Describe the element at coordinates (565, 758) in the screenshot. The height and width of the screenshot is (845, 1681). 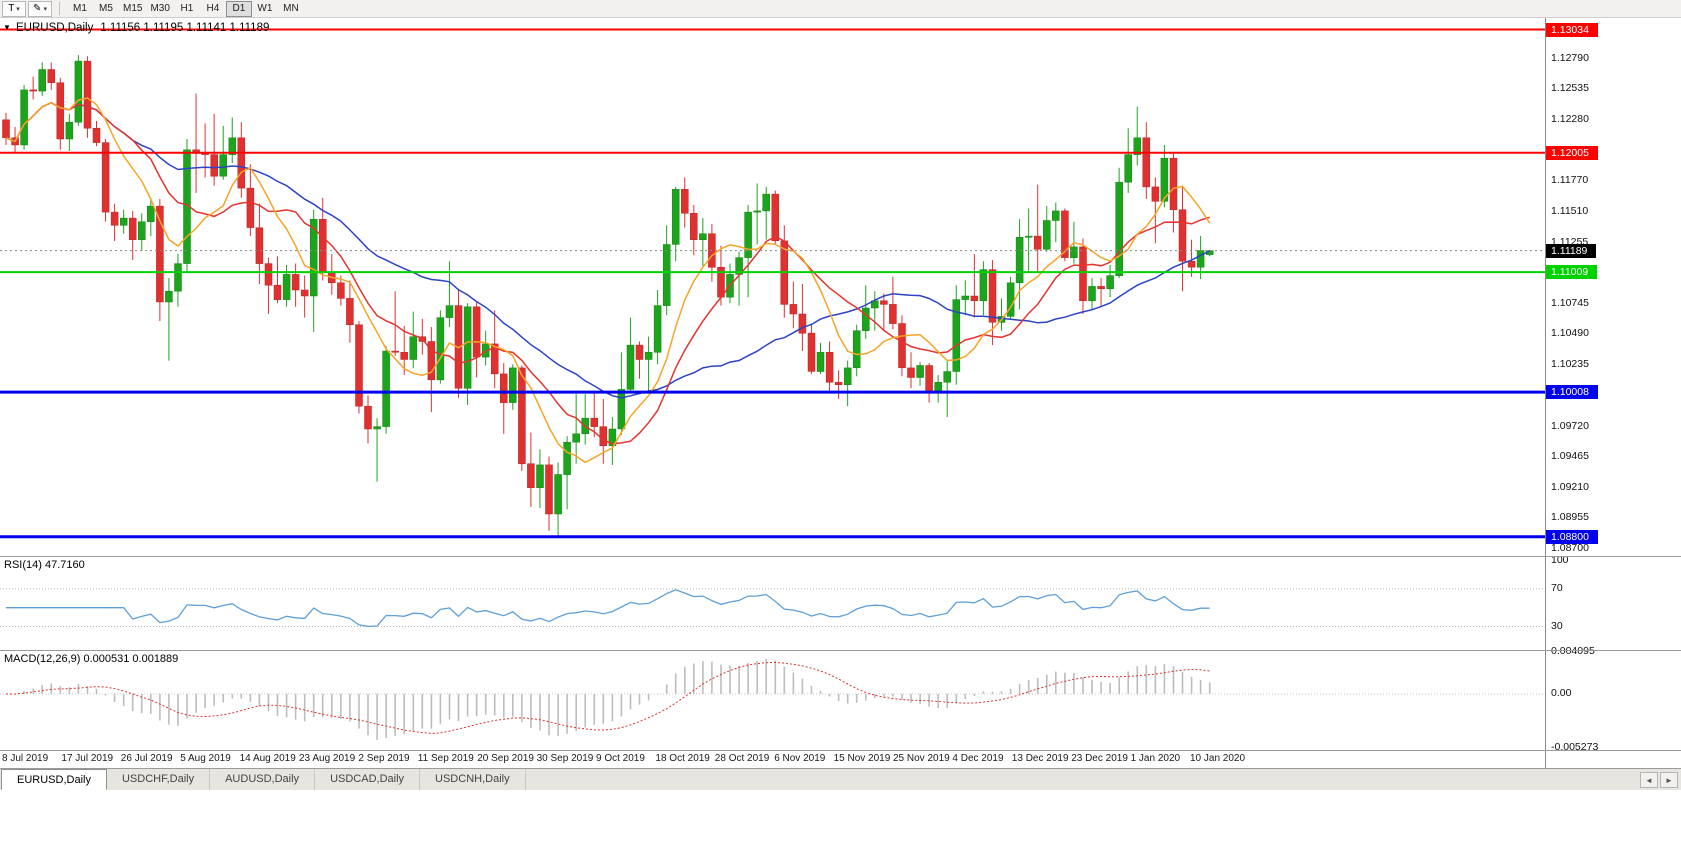
I see `date-label: 30 Sep 2019` at that location.